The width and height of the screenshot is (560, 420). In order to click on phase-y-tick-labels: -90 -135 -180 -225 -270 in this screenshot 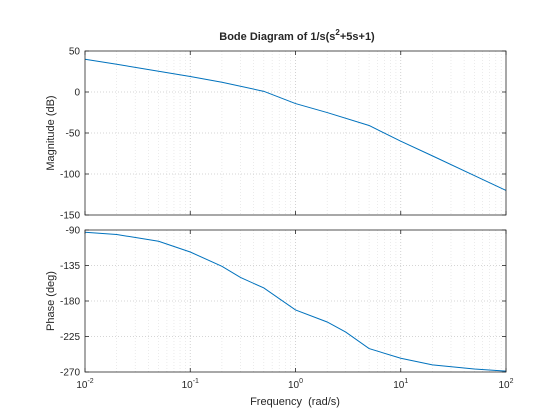, I will do `click(70, 302)`.